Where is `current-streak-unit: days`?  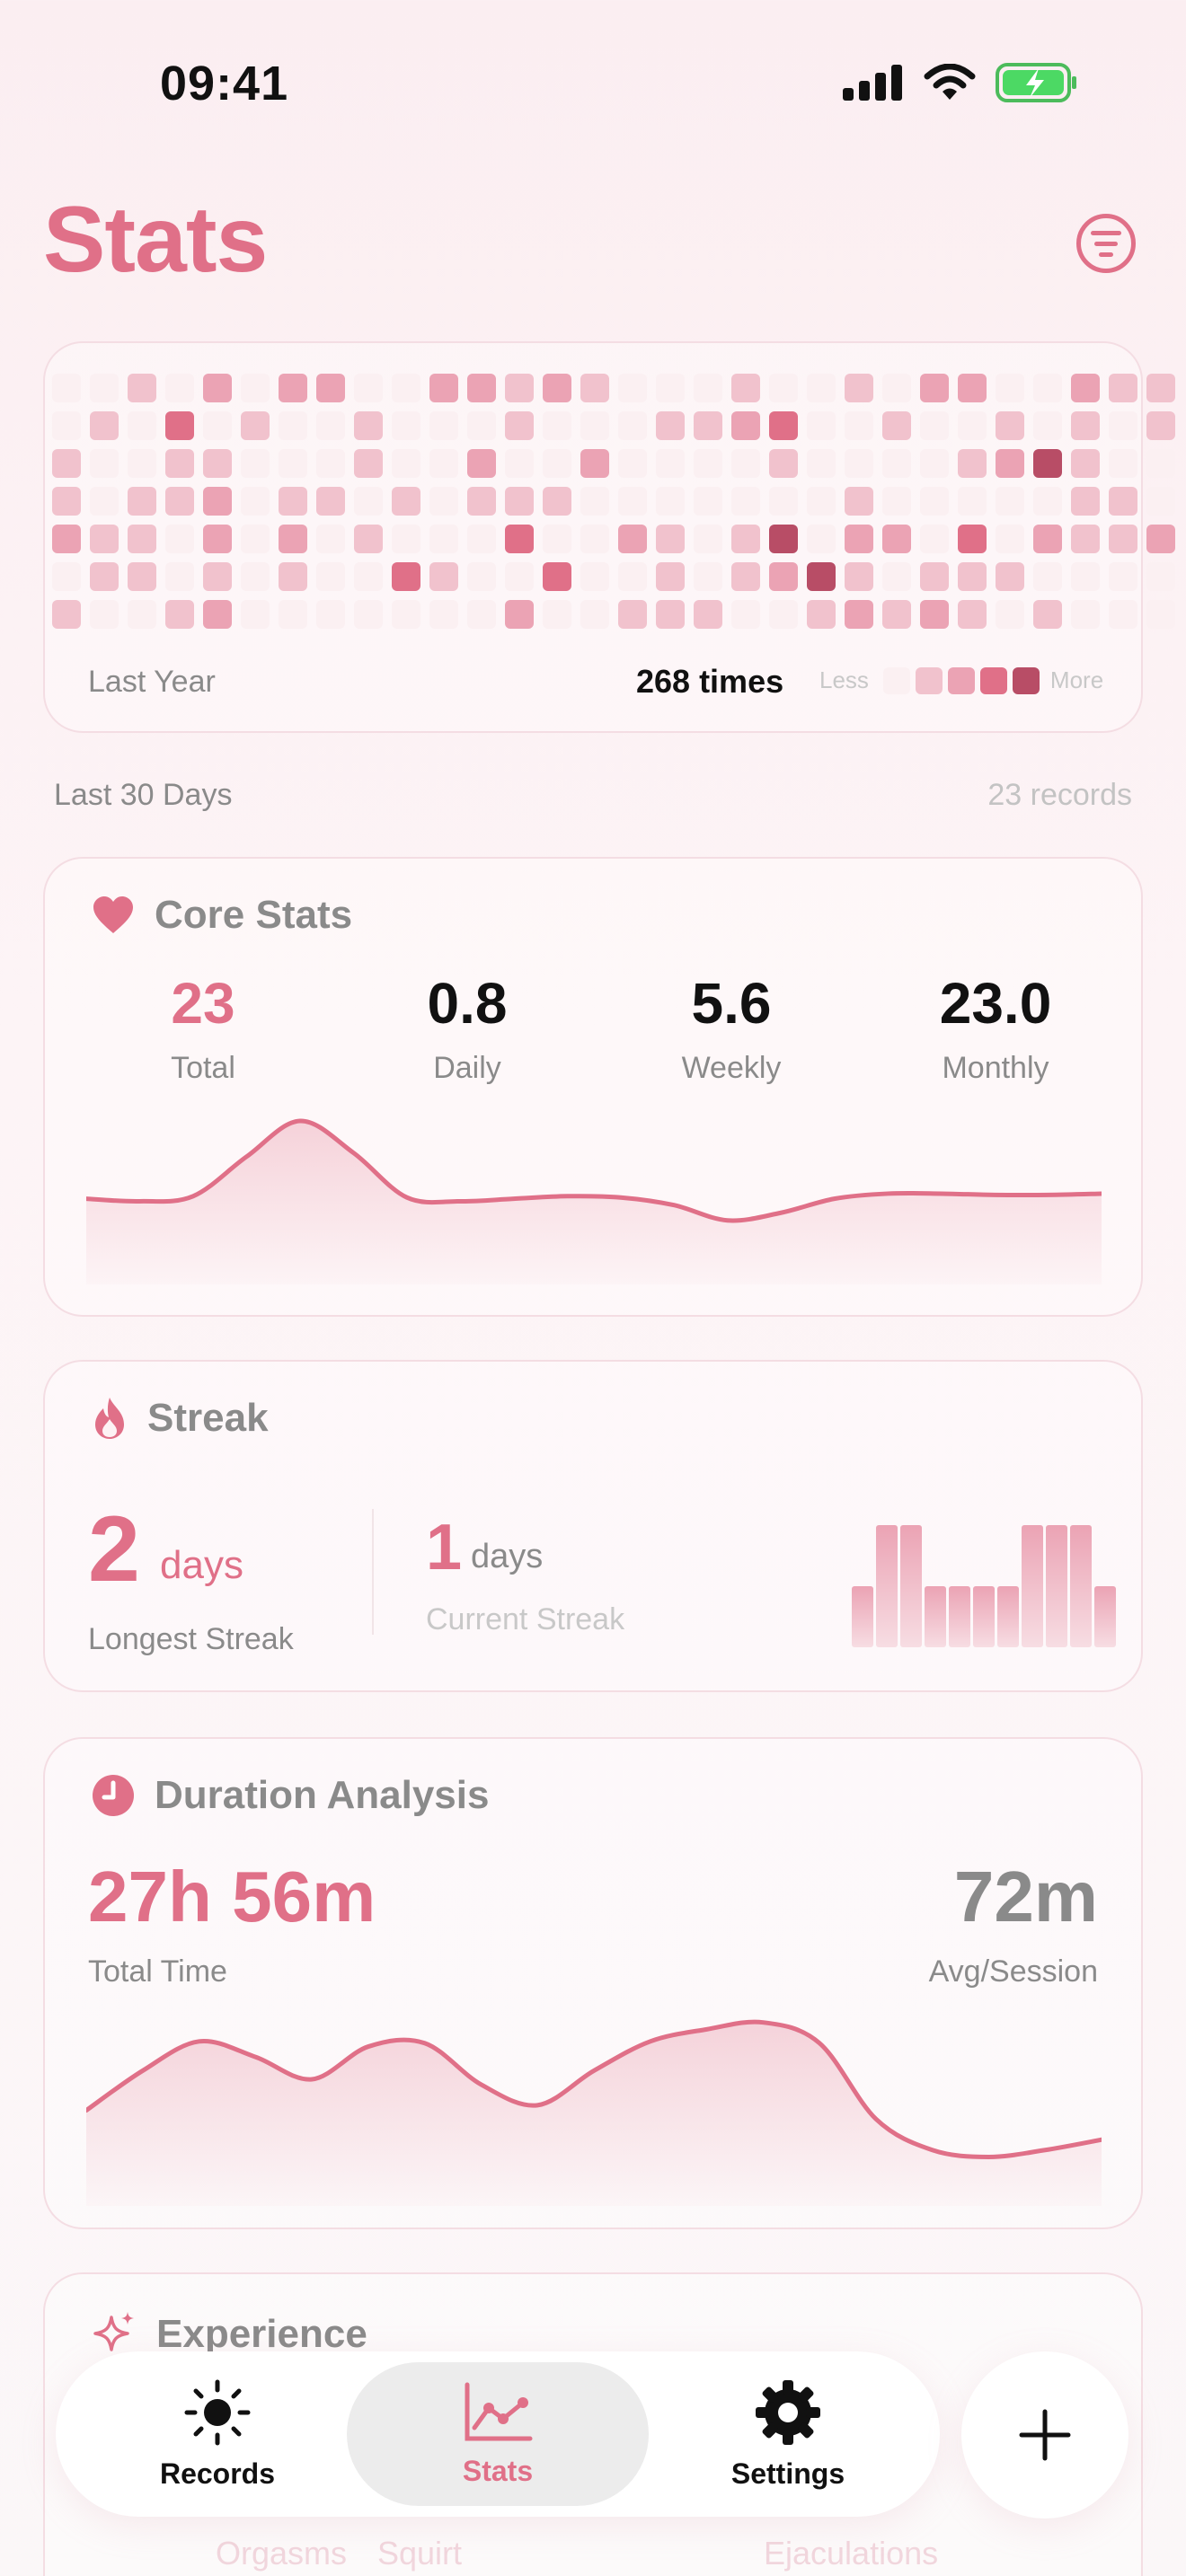 current-streak-unit: days is located at coordinates (508, 1556).